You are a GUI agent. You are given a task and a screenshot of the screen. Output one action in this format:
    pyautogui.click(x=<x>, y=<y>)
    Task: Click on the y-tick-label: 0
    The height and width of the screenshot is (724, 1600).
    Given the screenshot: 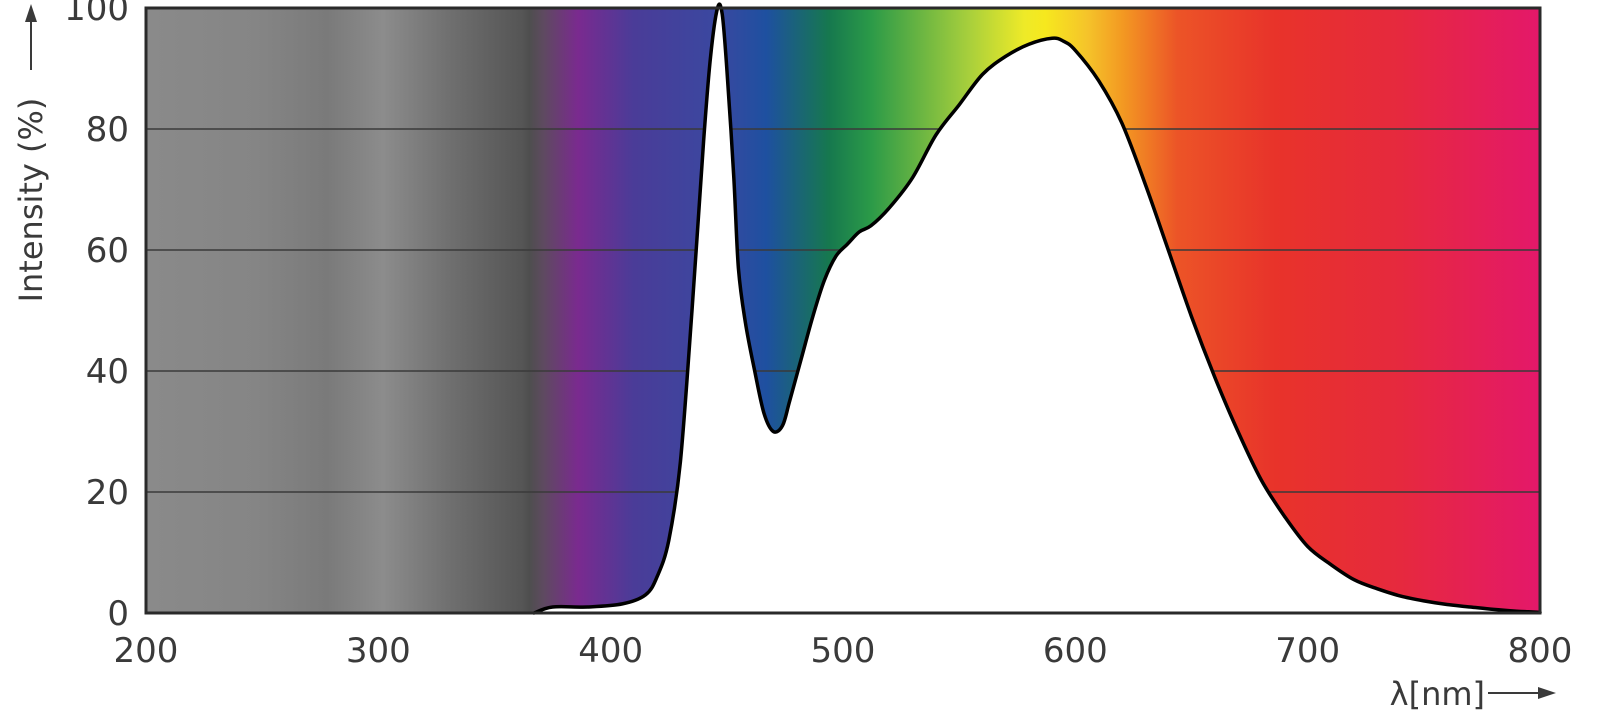 What is the action you would take?
    pyautogui.click(x=118, y=614)
    